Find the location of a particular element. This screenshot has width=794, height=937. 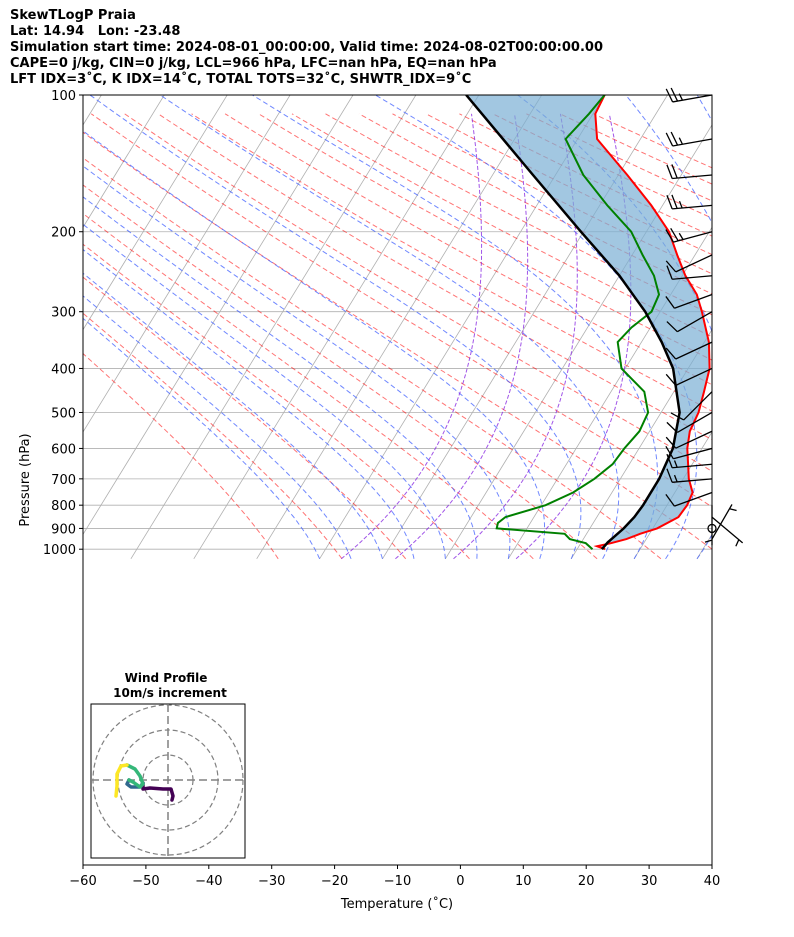

title-line: SkewTLogP Praia is located at coordinates (73, 15).